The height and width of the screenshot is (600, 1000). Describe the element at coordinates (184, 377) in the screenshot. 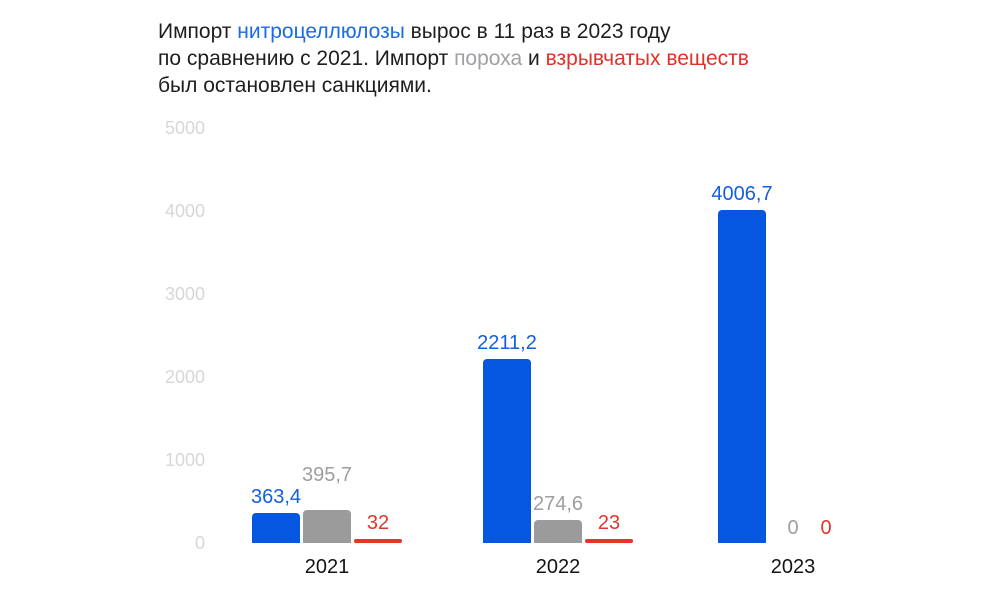

I see `y-axis-tick: 2000` at that location.